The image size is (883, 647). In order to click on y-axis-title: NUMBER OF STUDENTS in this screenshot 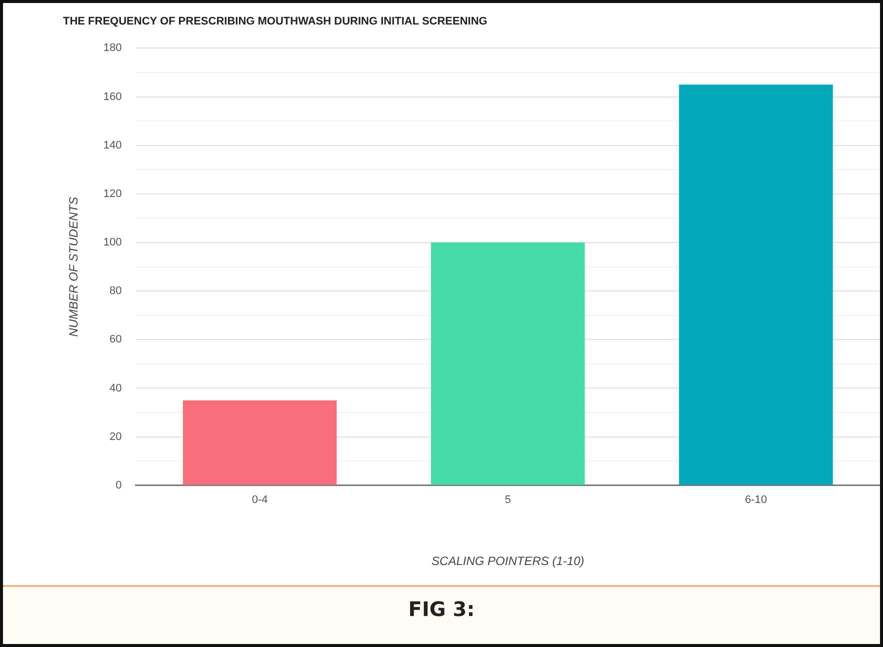, I will do `click(73, 266)`.